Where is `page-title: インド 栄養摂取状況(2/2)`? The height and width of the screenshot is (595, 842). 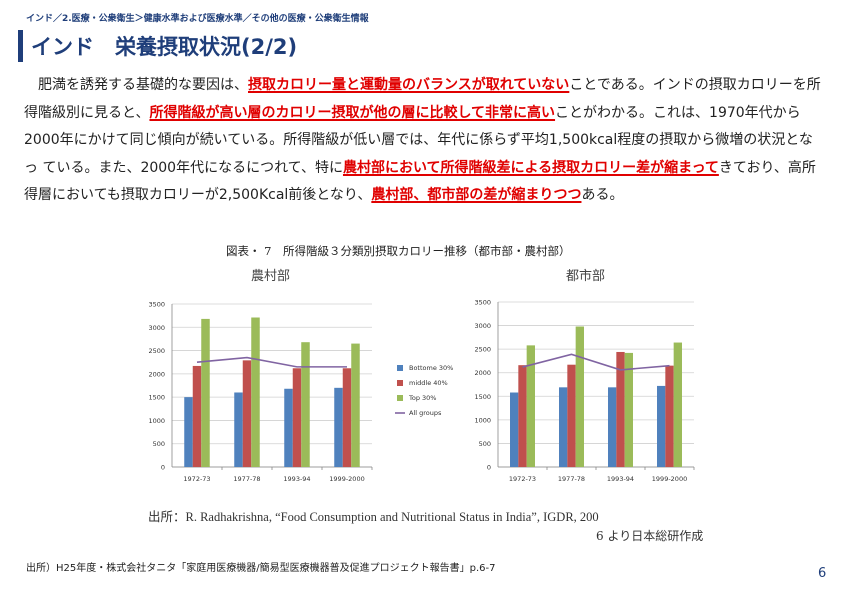 page-title: インド 栄養摂取状況(2/2) is located at coordinates (164, 47).